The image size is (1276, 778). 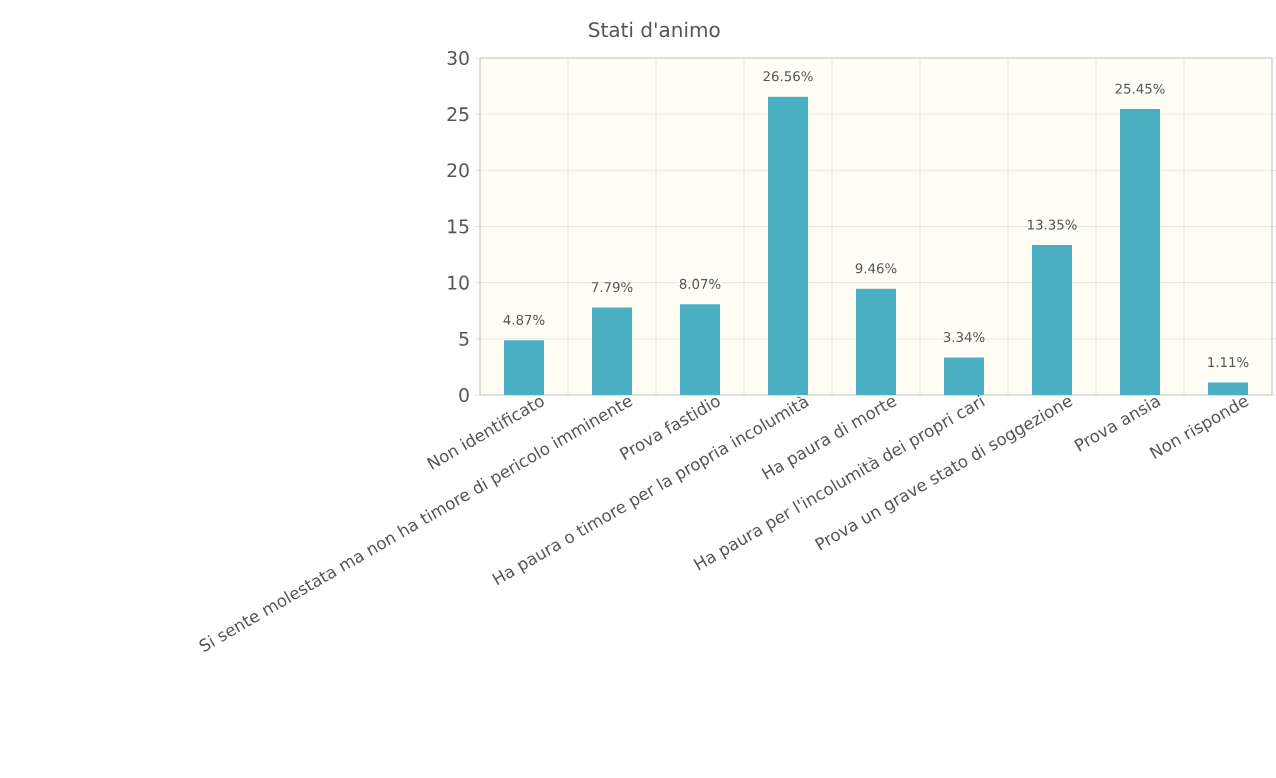 I want to click on data-label: 9.46%, so click(x=876, y=268).